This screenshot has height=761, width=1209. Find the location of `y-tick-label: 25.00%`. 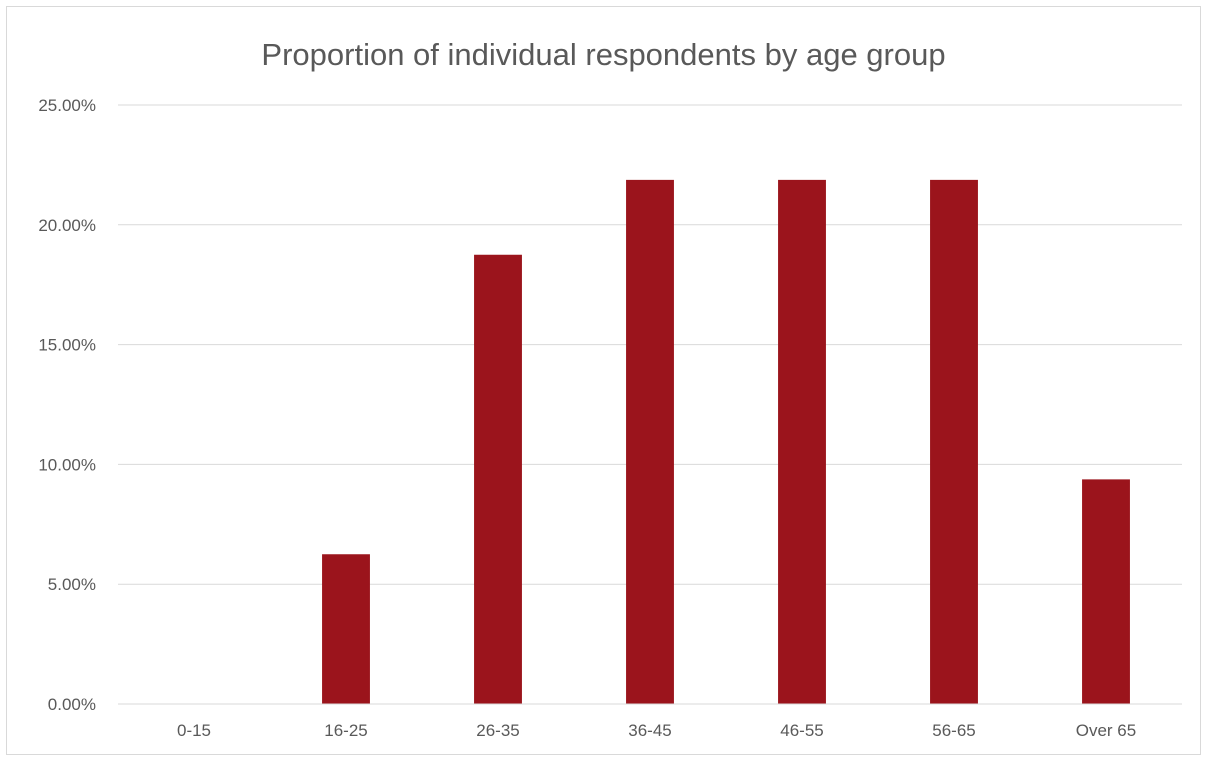

y-tick-label: 25.00% is located at coordinates (67, 105).